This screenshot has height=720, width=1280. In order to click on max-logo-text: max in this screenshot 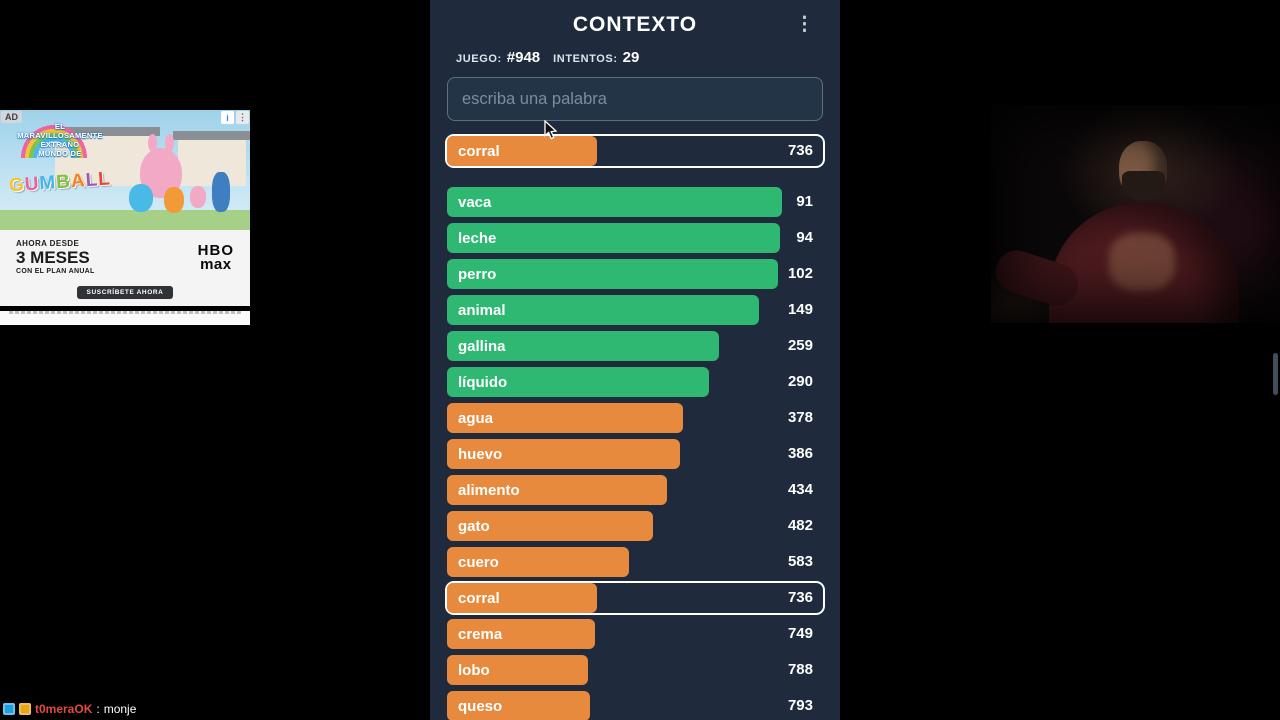, I will do `click(216, 264)`.